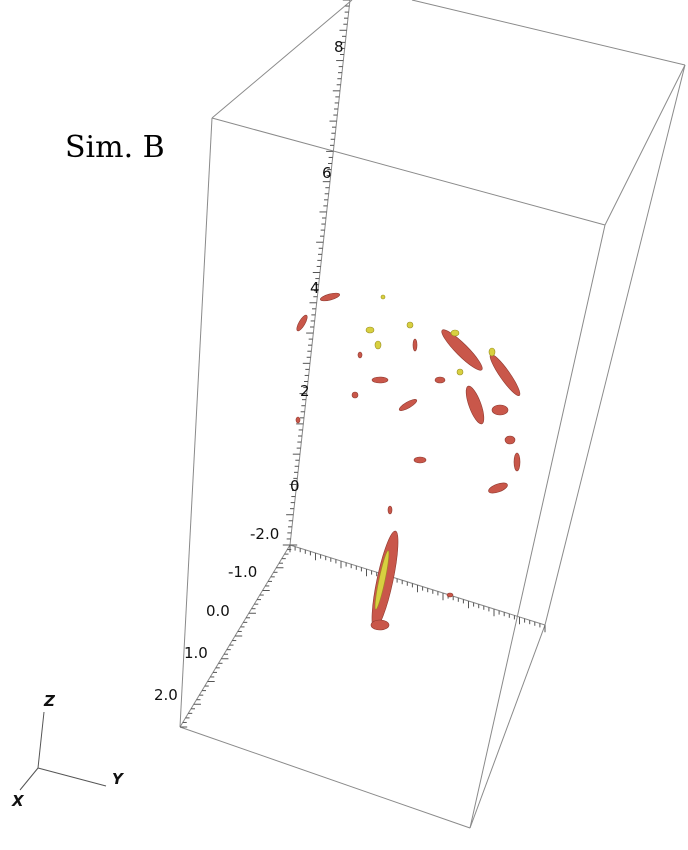 This screenshot has width=688, height=850. I want to click on x-tick-label: 0.0, so click(218, 611).